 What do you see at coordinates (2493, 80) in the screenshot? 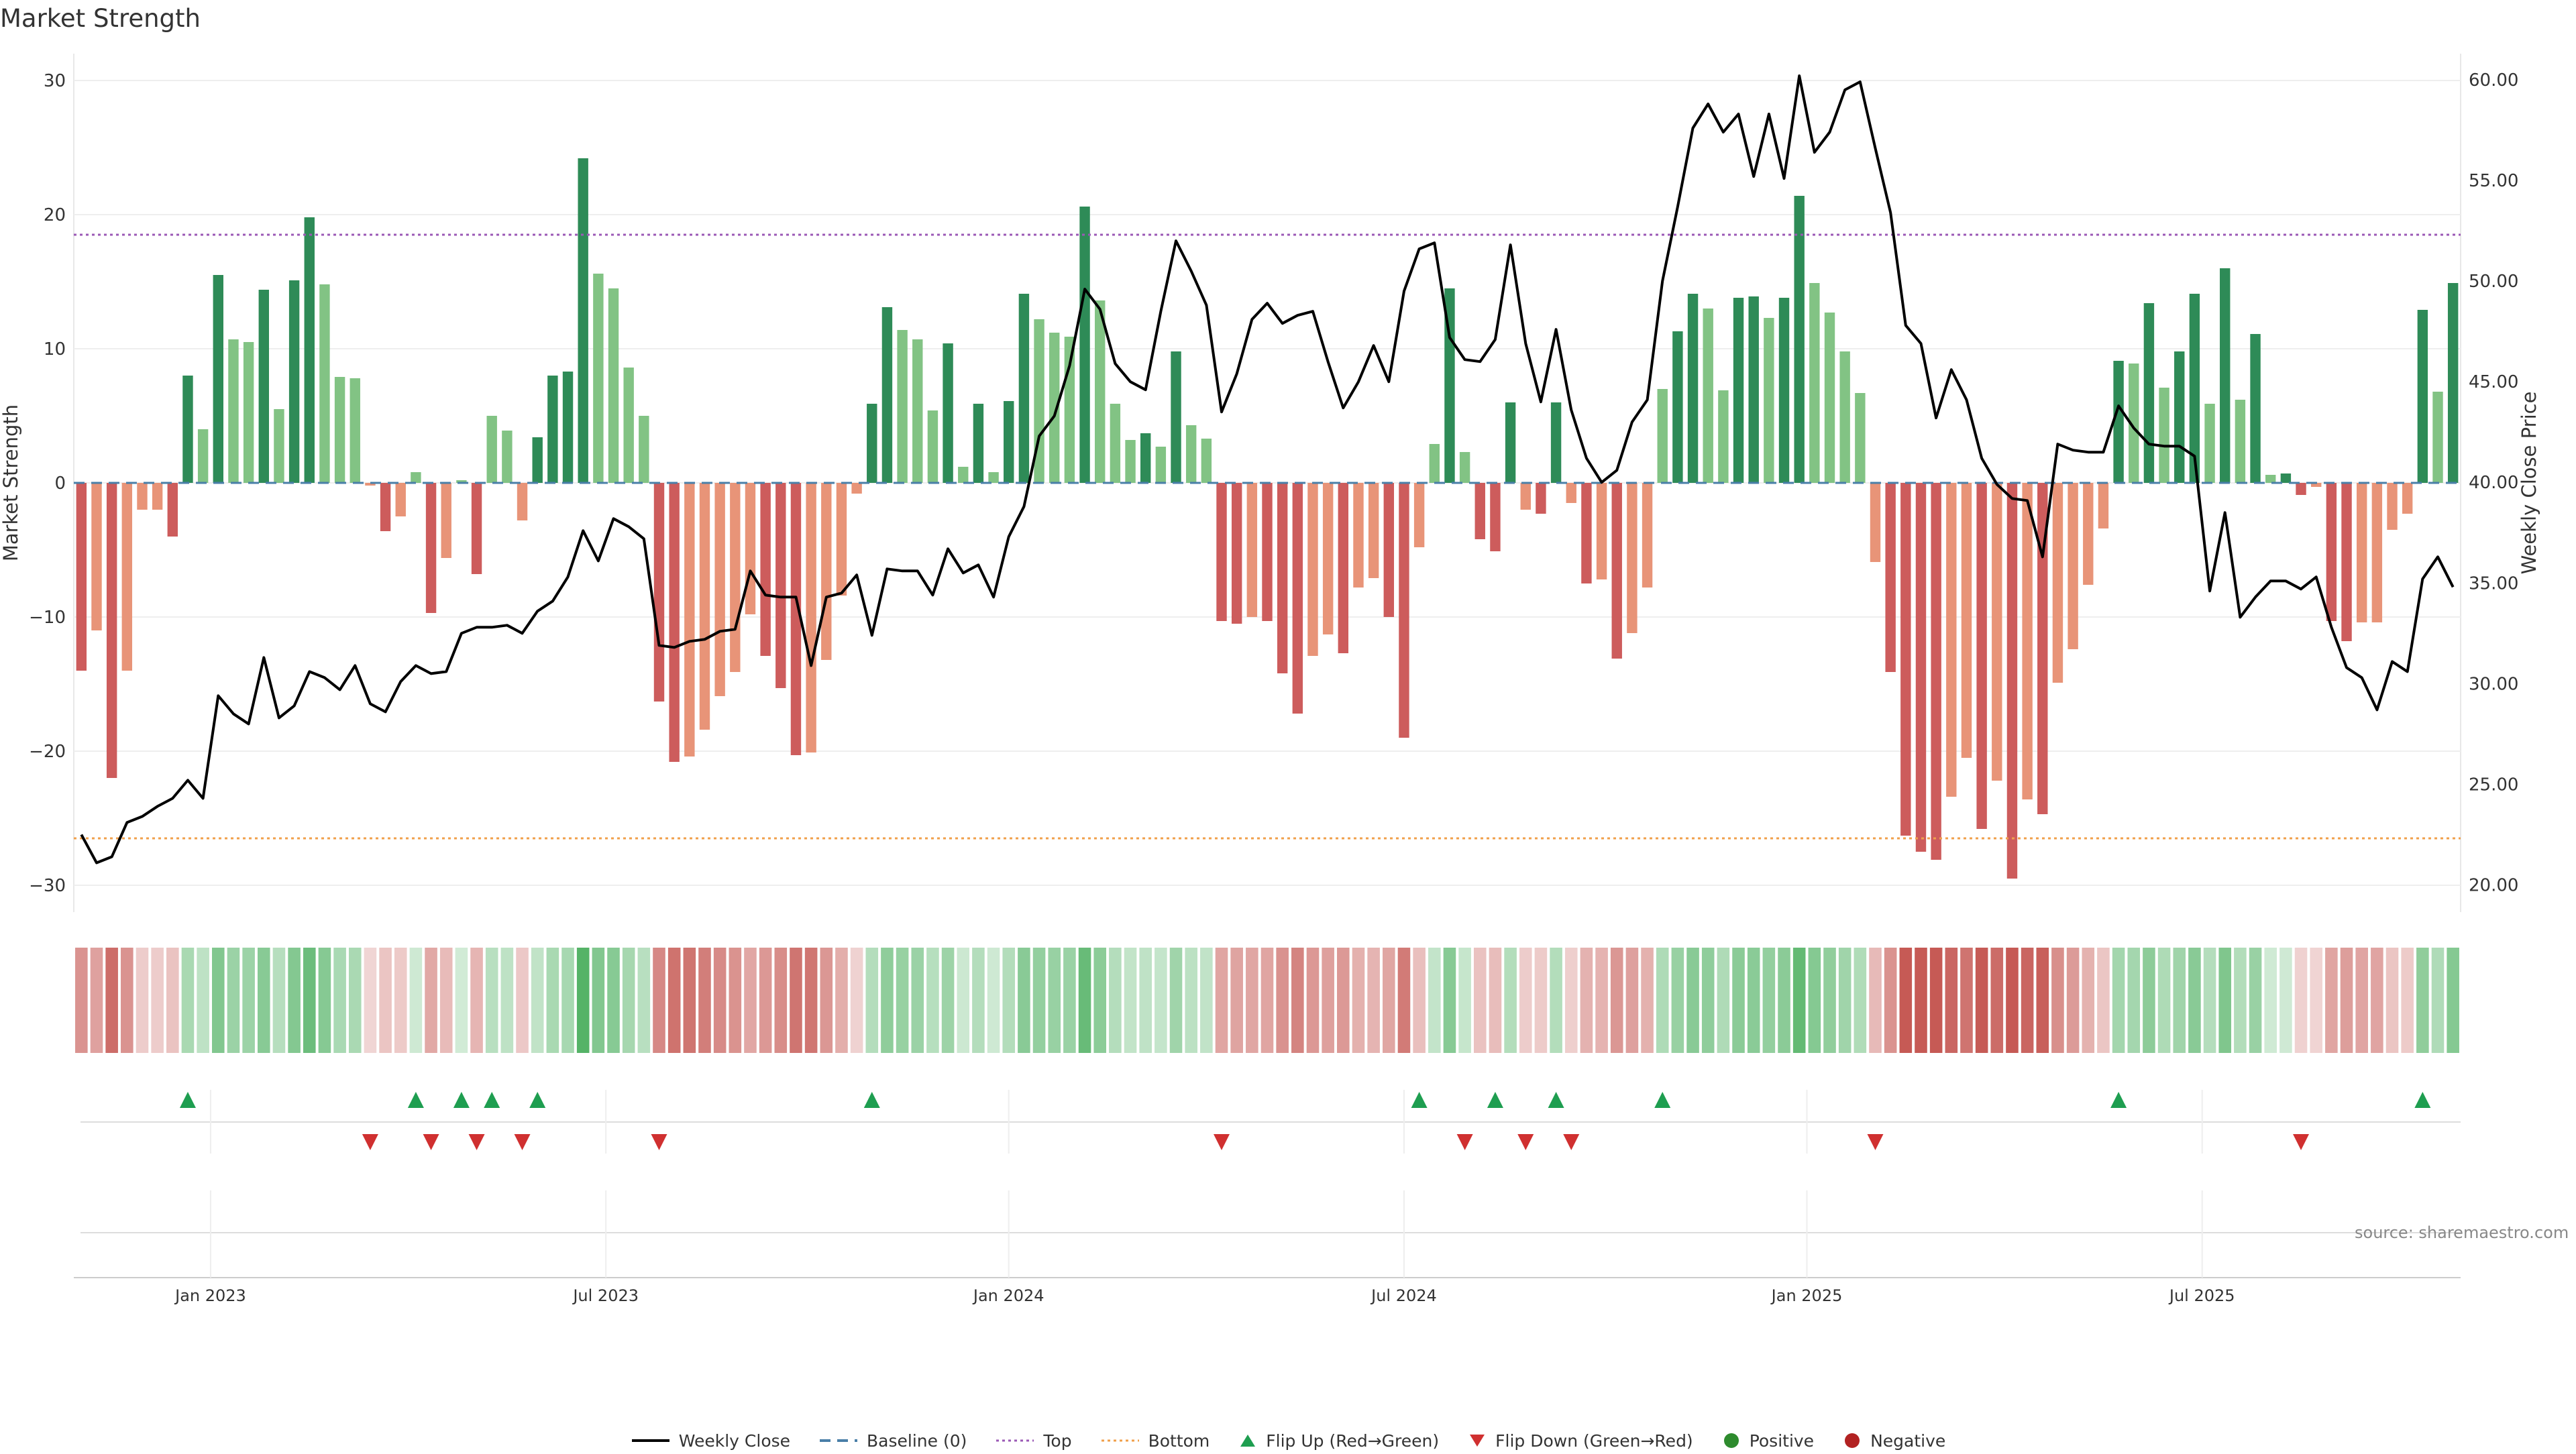
I see `y2-tick-label: 60.00` at bounding box center [2493, 80].